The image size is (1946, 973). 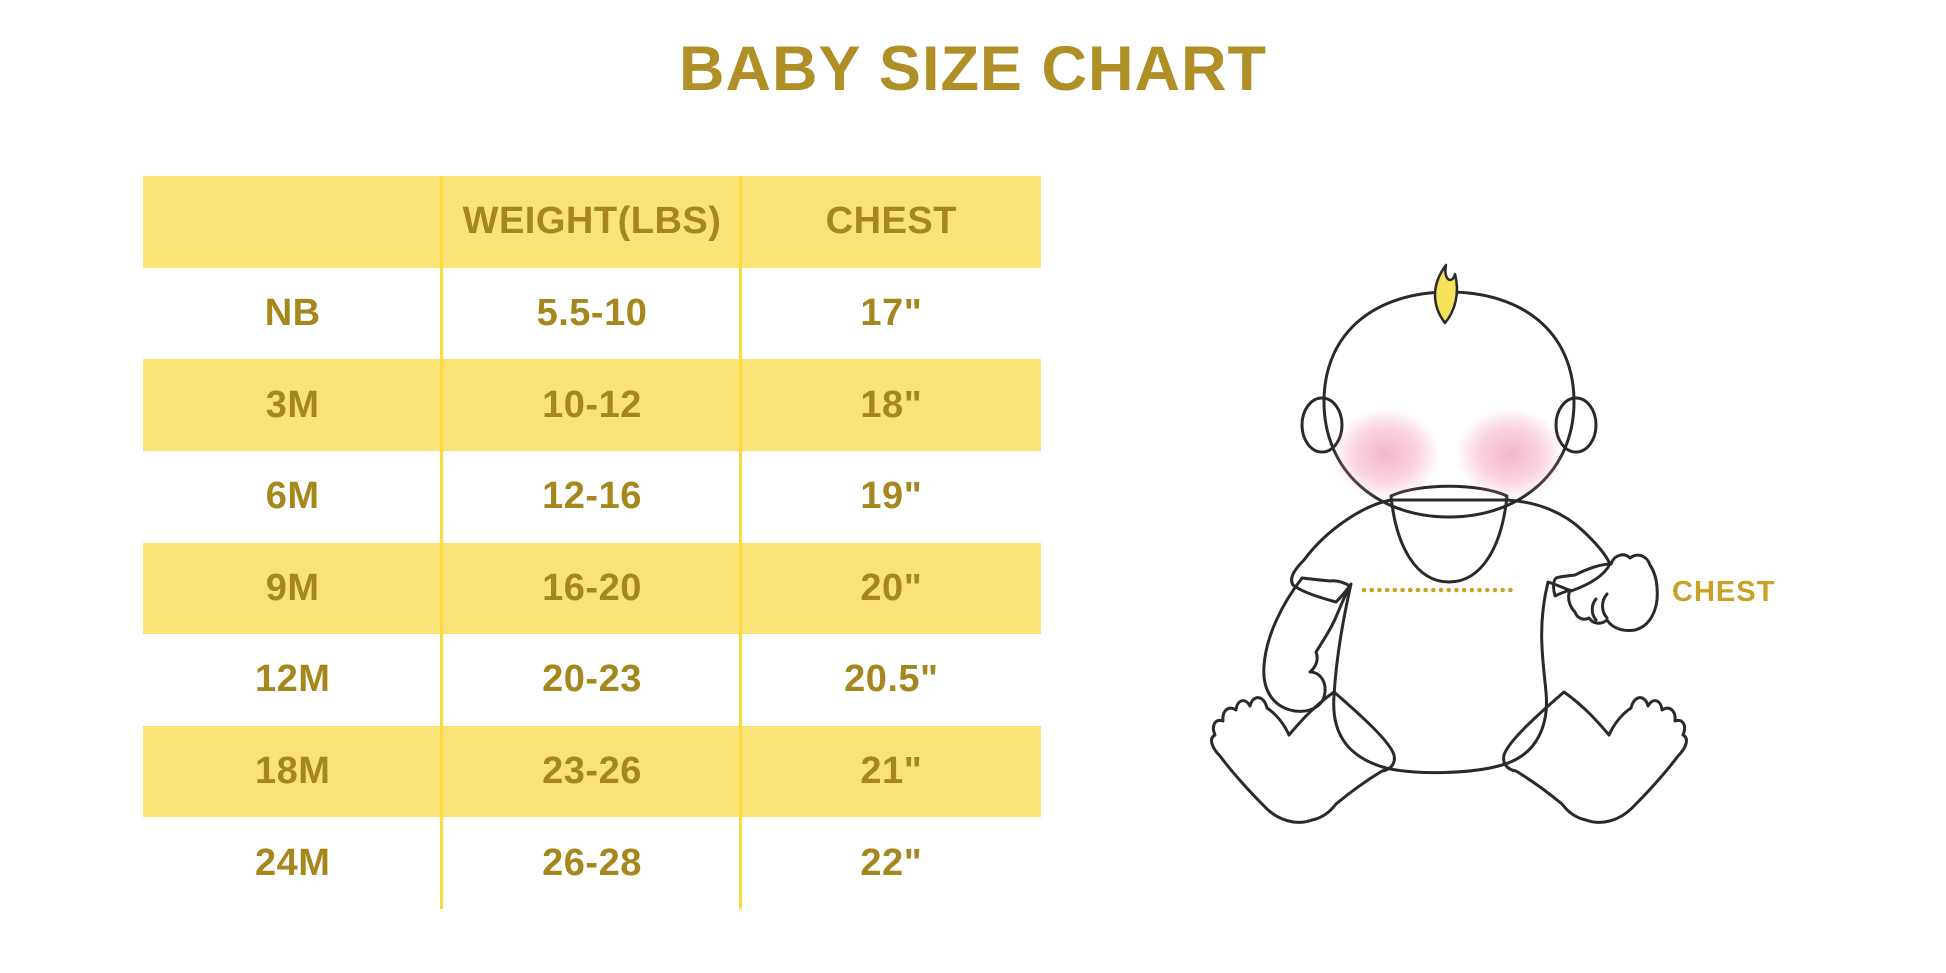 I want to click on size-cell: 3M, so click(x=292, y=404).